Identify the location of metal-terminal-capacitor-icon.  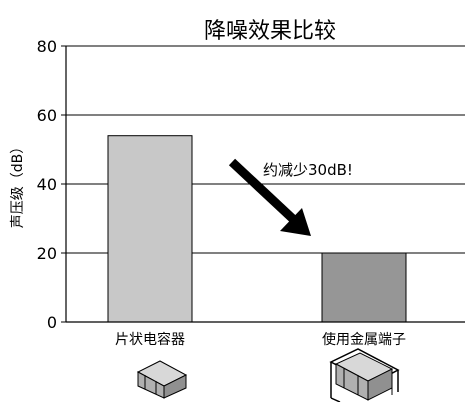
(364, 375).